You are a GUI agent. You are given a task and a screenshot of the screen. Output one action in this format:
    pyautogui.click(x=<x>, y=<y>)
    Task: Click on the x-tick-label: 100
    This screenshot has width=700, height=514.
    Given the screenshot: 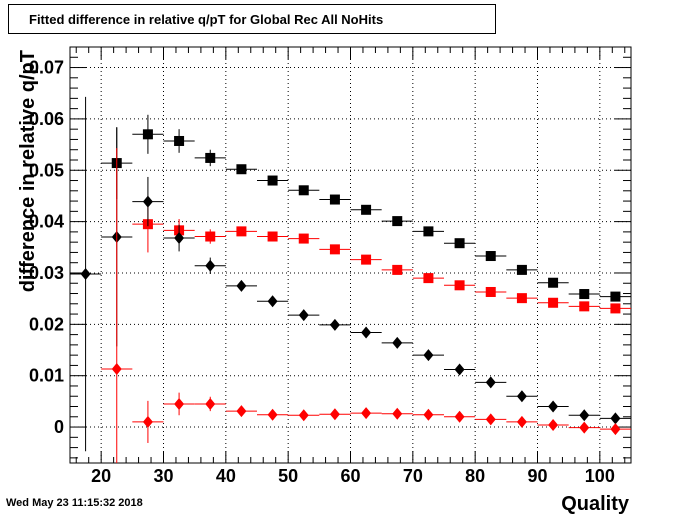 What is the action you would take?
    pyautogui.click(x=600, y=476)
    